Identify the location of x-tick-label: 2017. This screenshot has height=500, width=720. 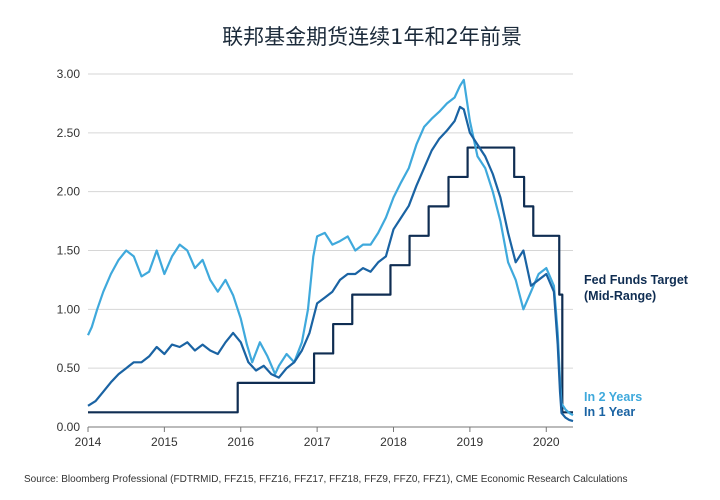
(317, 442).